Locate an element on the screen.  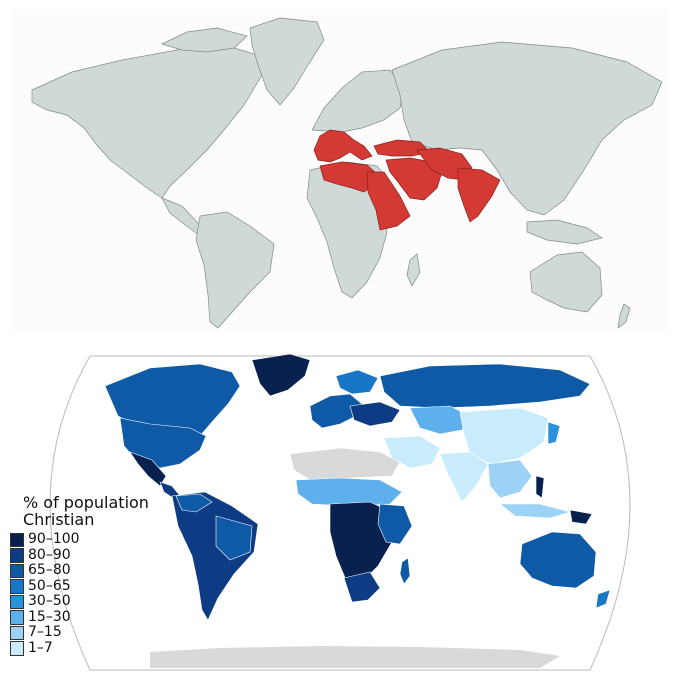
legend-item: 90–100 is located at coordinates (90, 540).